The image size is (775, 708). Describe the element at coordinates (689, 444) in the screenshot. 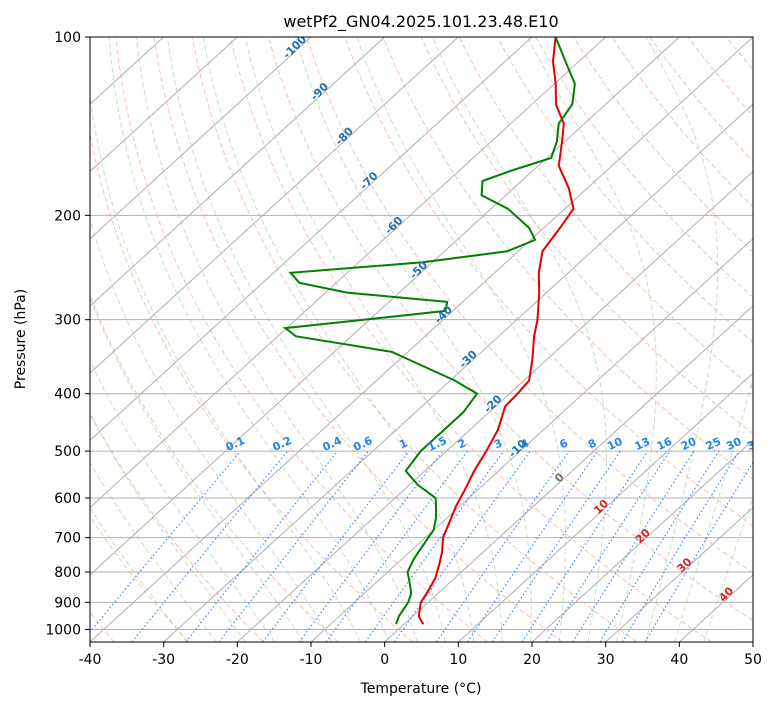

I see `mixing-ratio-label: 20` at that location.